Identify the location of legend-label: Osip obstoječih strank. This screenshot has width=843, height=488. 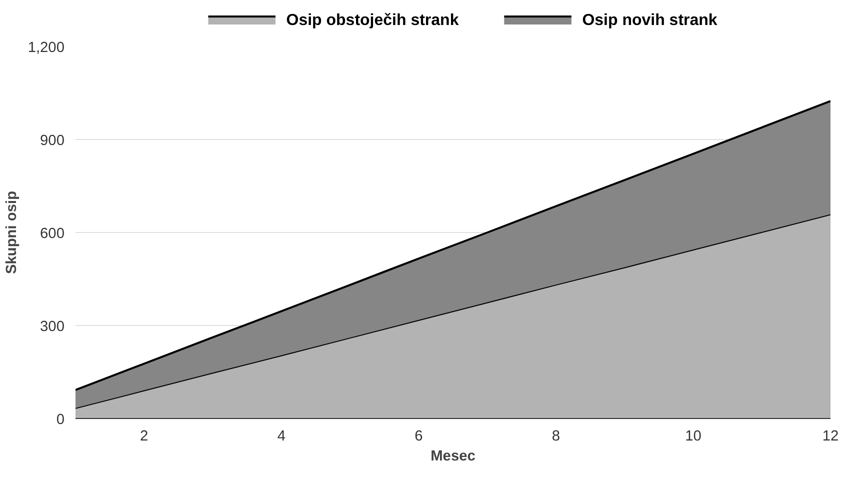
(372, 20).